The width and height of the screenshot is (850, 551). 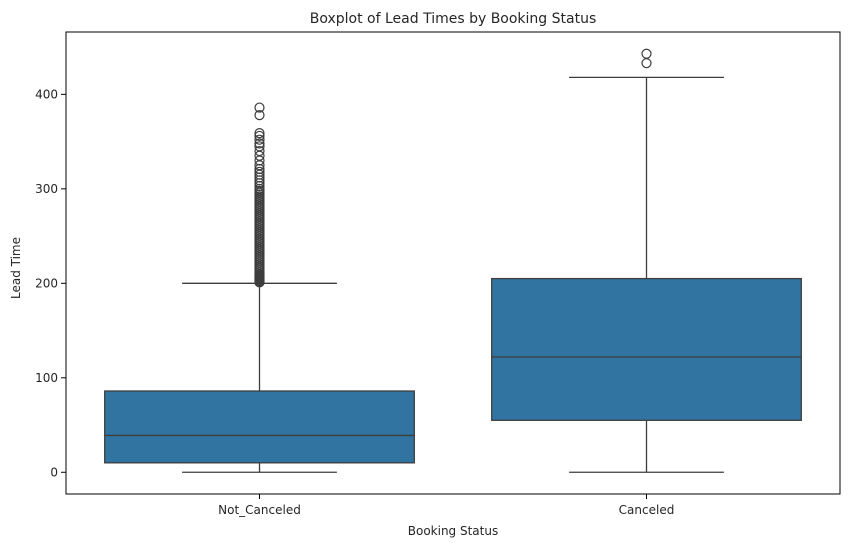 I want to click on y-tick-label: 300, so click(x=46, y=189).